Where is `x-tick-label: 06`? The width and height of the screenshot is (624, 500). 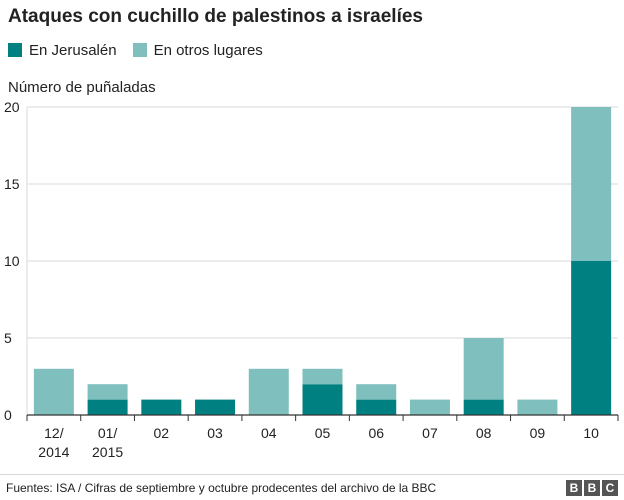
x-tick-label: 06 is located at coordinates (376, 433).